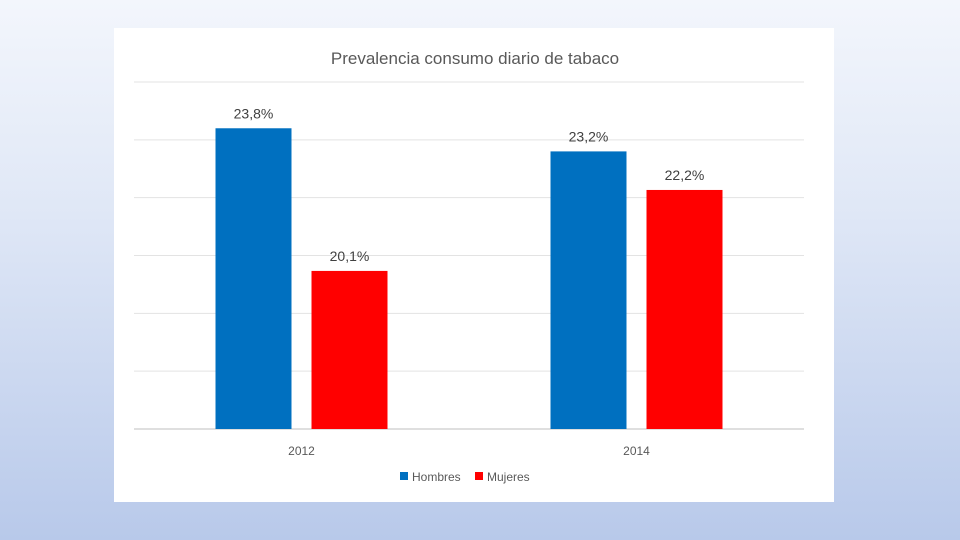 The height and width of the screenshot is (540, 960). What do you see at coordinates (588, 290) in the screenshot?
I see `bar-hombres-2014` at bounding box center [588, 290].